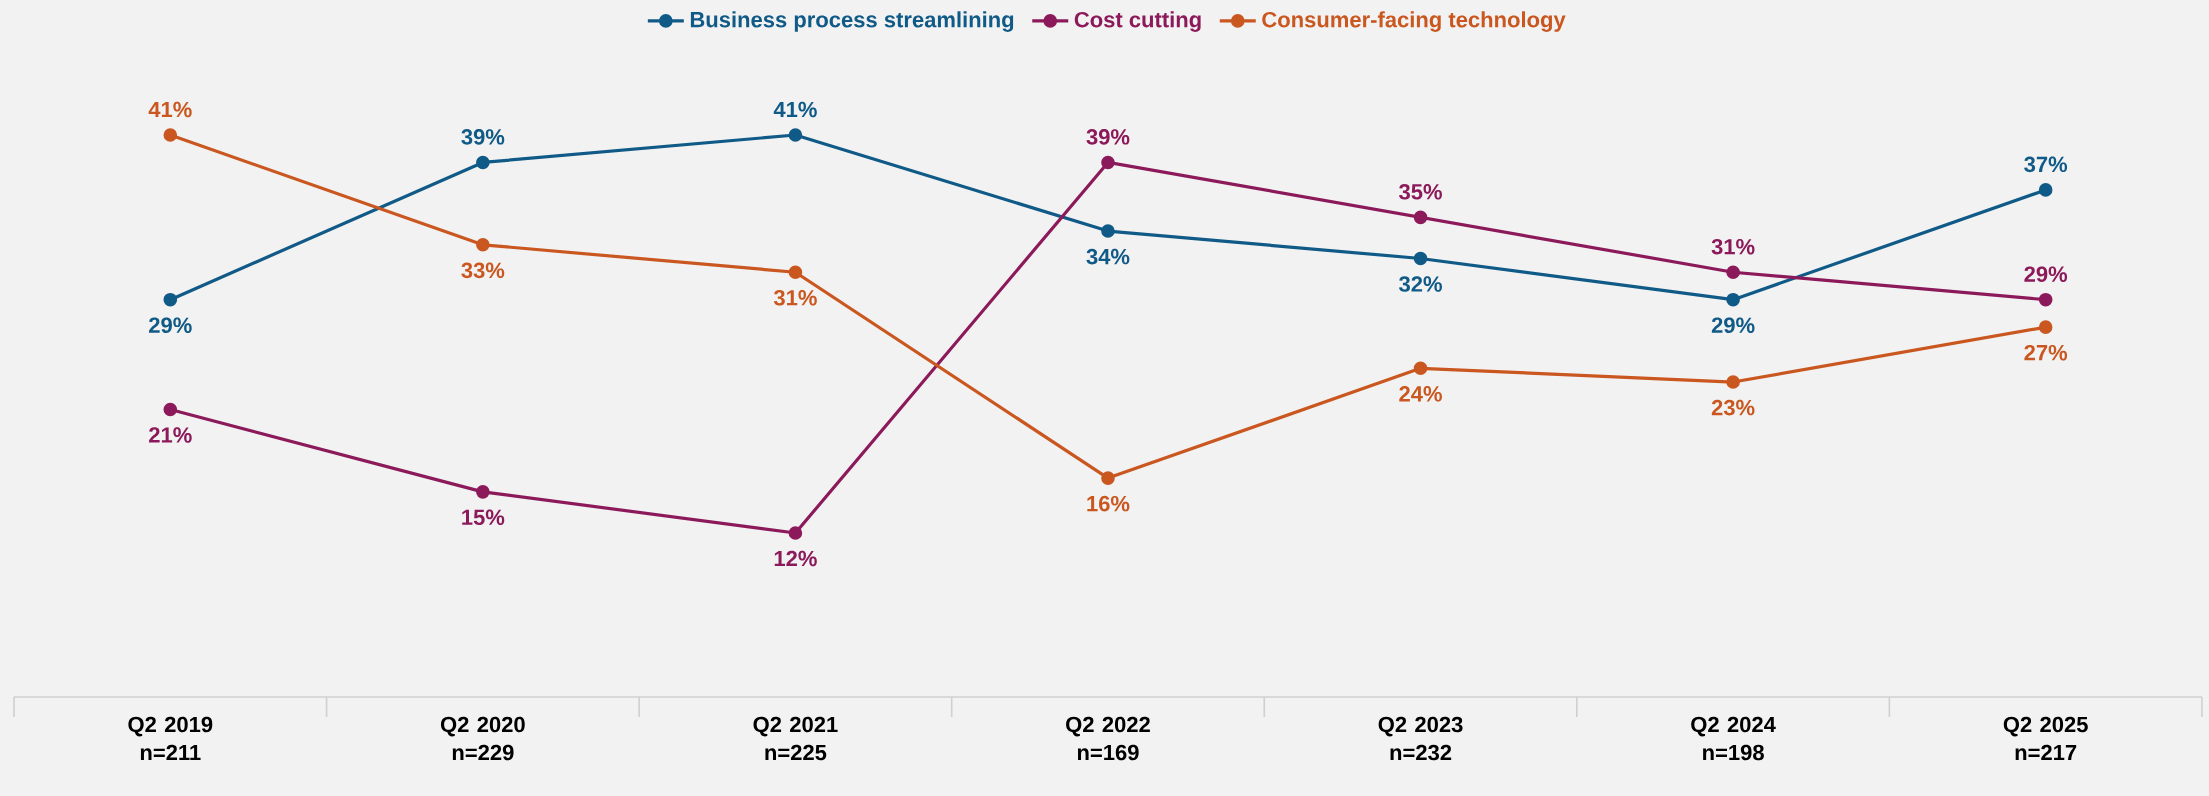  I want to click on legend-label: Consumer-facing technology, so click(1414, 21).